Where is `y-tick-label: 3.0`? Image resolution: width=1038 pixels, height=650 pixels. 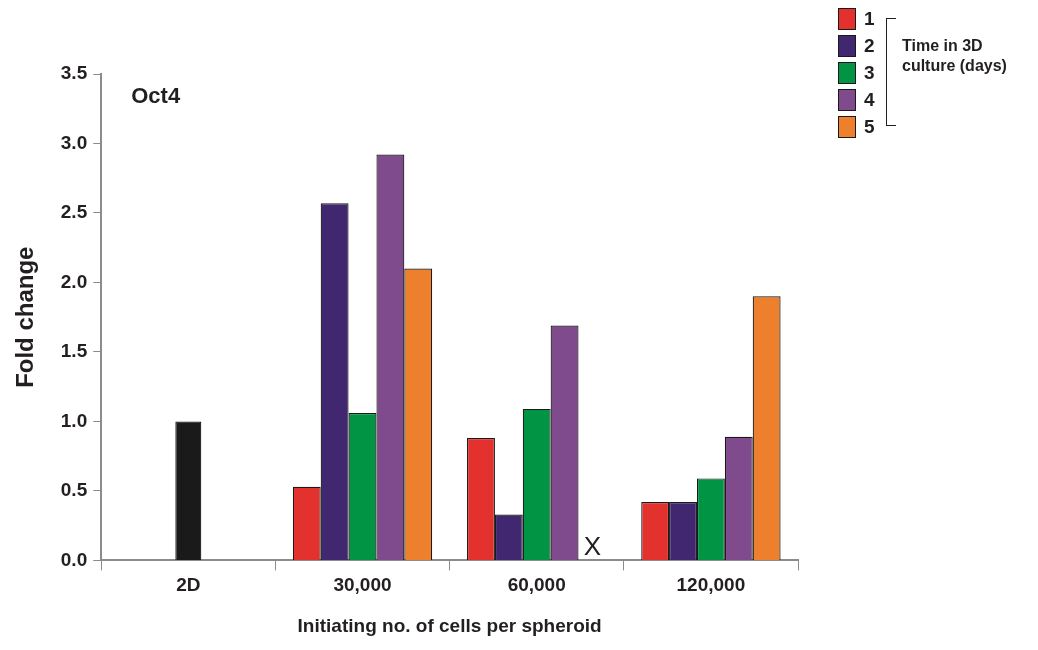
y-tick-label: 3.0 is located at coordinates (74, 142).